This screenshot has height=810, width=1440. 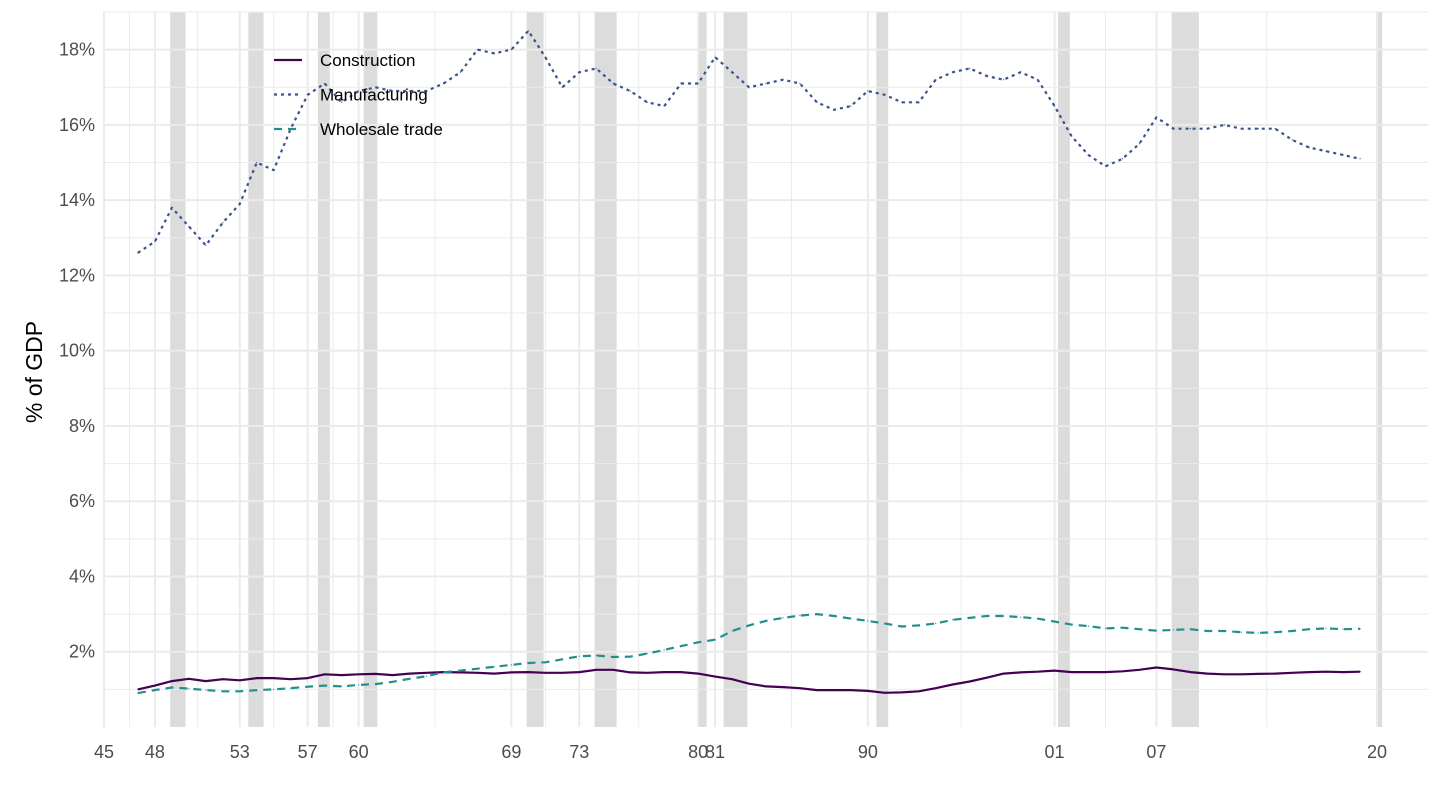 What do you see at coordinates (77, 275) in the screenshot?
I see `y-tick-label: 12%` at bounding box center [77, 275].